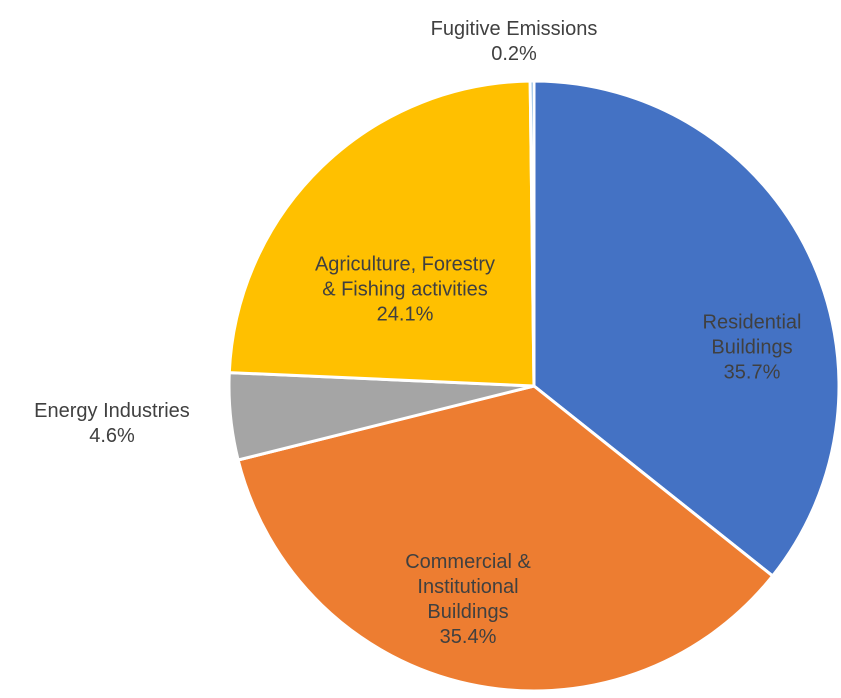 This screenshot has height=698, width=841. What do you see at coordinates (752, 372) in the screenshot?
I see `value-label: 35.7%` at bounding box center [752, 372].